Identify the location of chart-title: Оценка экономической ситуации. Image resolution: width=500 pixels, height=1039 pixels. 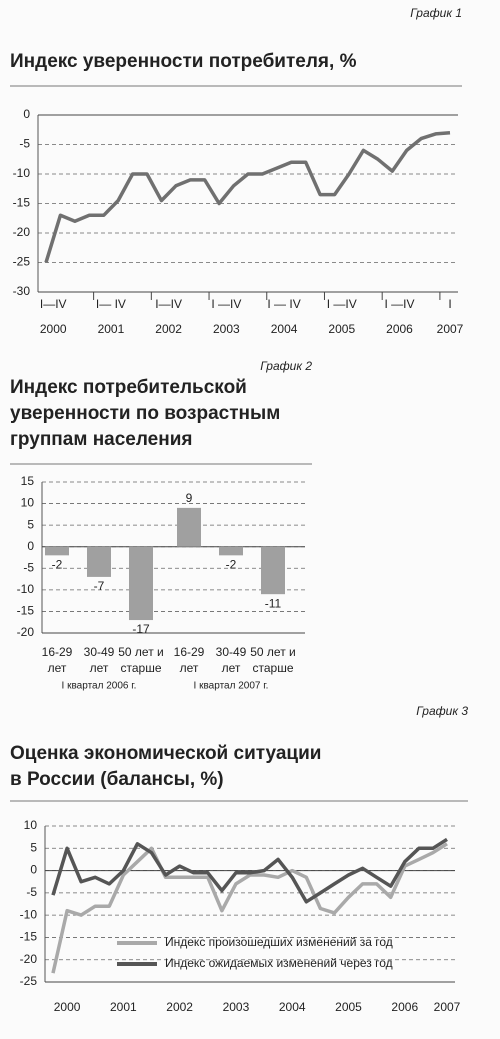
(165, 753).